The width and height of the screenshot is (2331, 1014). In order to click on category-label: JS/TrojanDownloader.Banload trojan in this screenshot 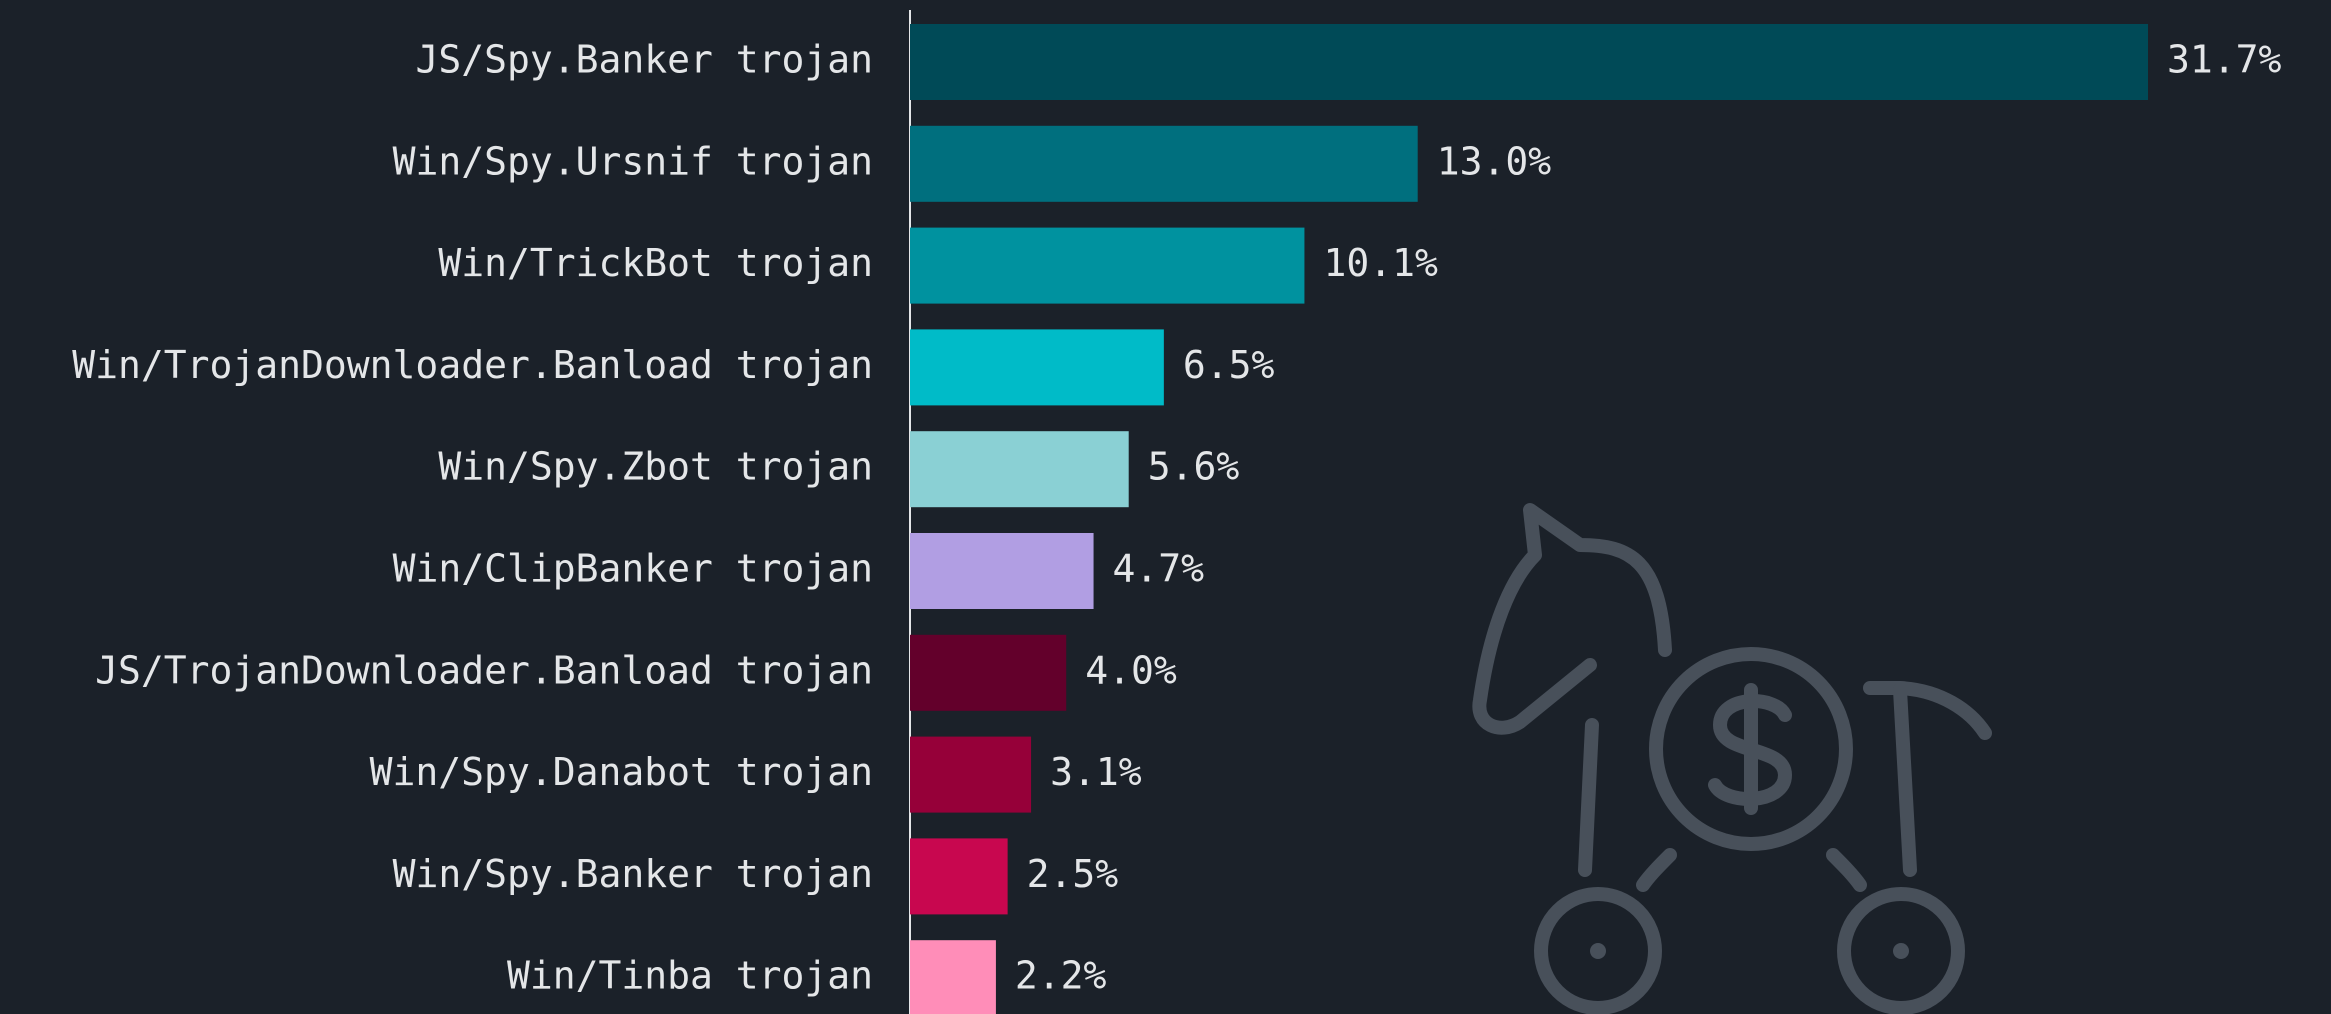, I will do `click(484, 670)`.